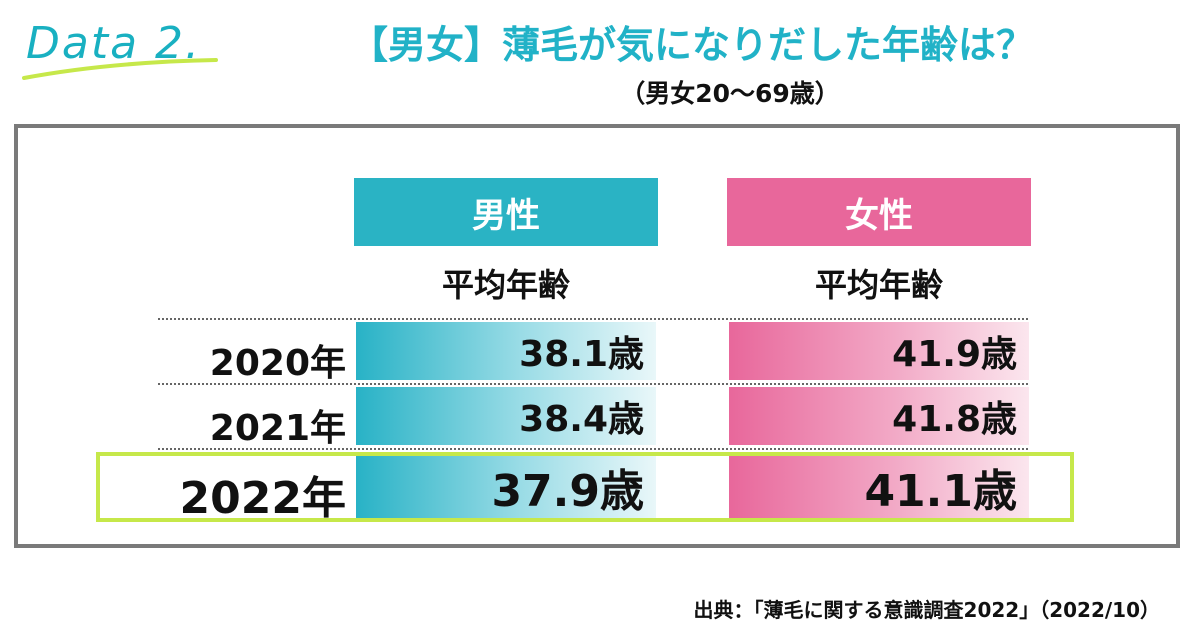  I want to click on data-number-logo: Data 2., so click(120, 49).